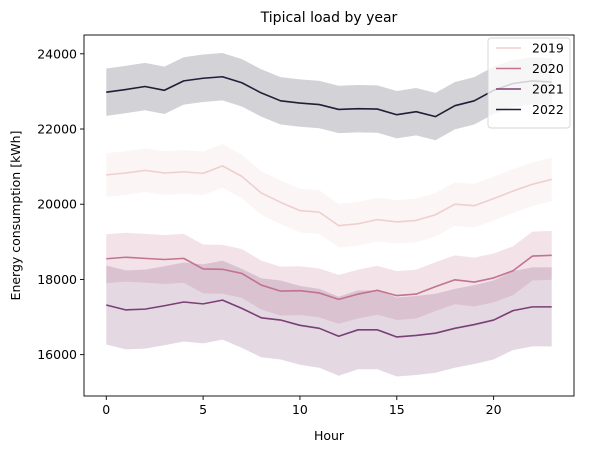  I want to click on y-axis-ticks: 16000 18000 20000 22000 24000, so click(60, 204).